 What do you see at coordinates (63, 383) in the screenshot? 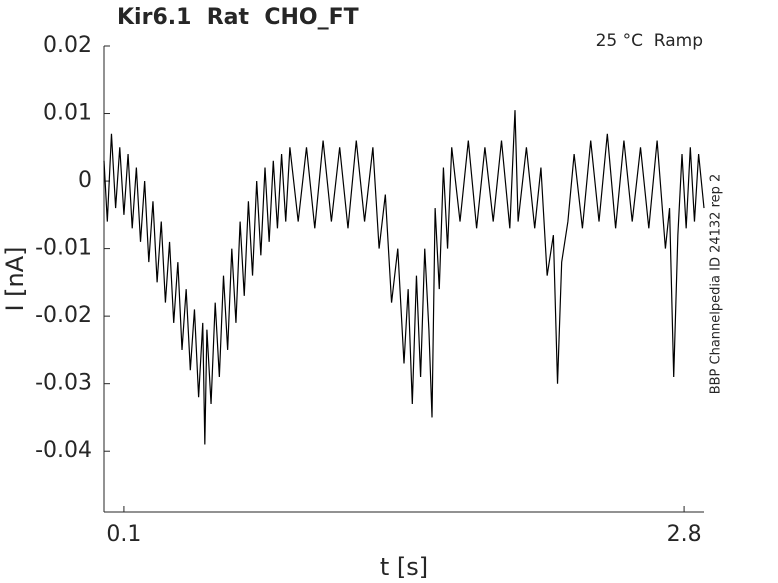
I see `y-tick-label: -0.03` at bounding box center [63, 383].